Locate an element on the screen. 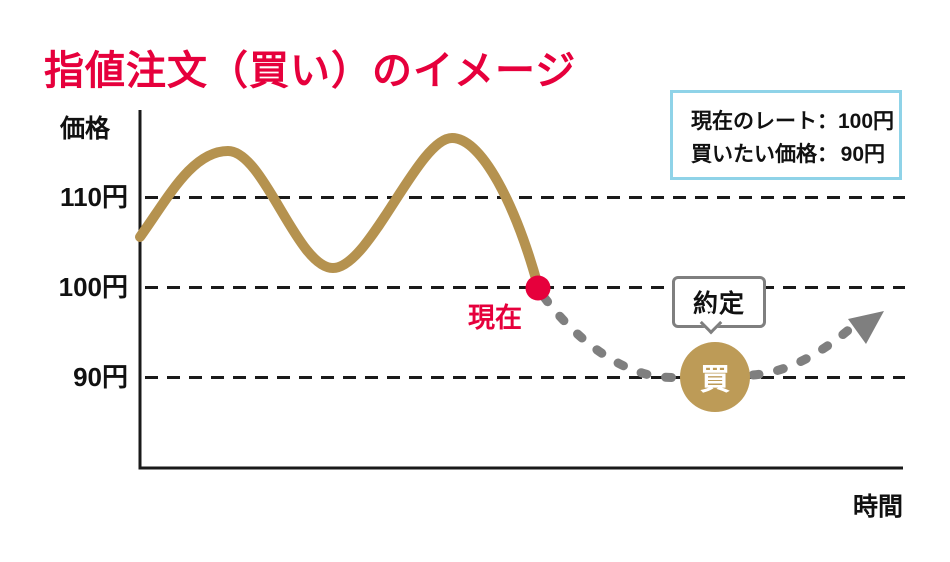 Image resolution: width=950 pixels, height=562 pixels. info-current-rate-value: 100円 is located at coordinates (866, 121).